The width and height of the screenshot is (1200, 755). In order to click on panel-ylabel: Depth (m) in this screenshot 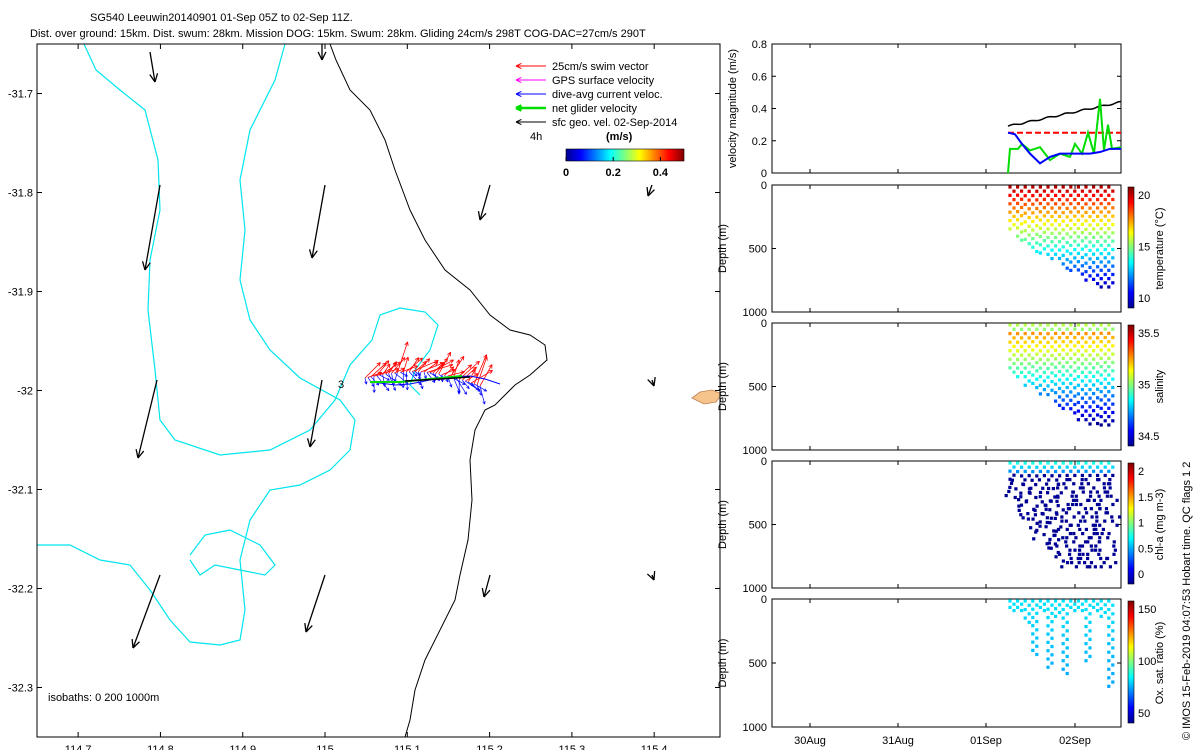, I will do `click(723, 386)`.